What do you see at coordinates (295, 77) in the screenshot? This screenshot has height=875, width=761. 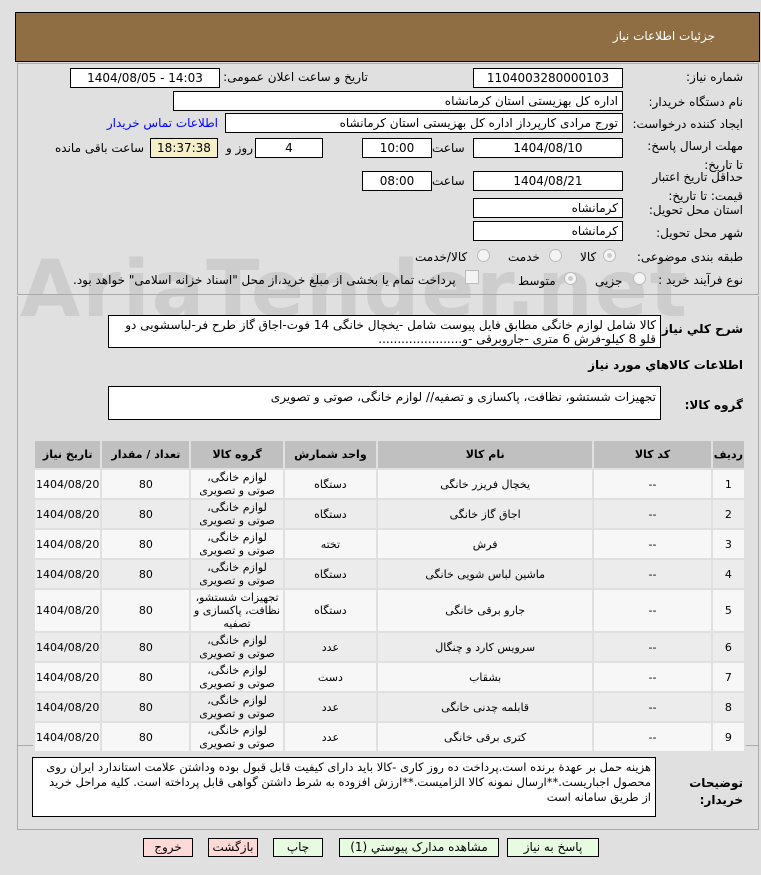 I see `announce-label: تاریخ و ساعت اعلان عمومی:` at bounding box center [295, 77].